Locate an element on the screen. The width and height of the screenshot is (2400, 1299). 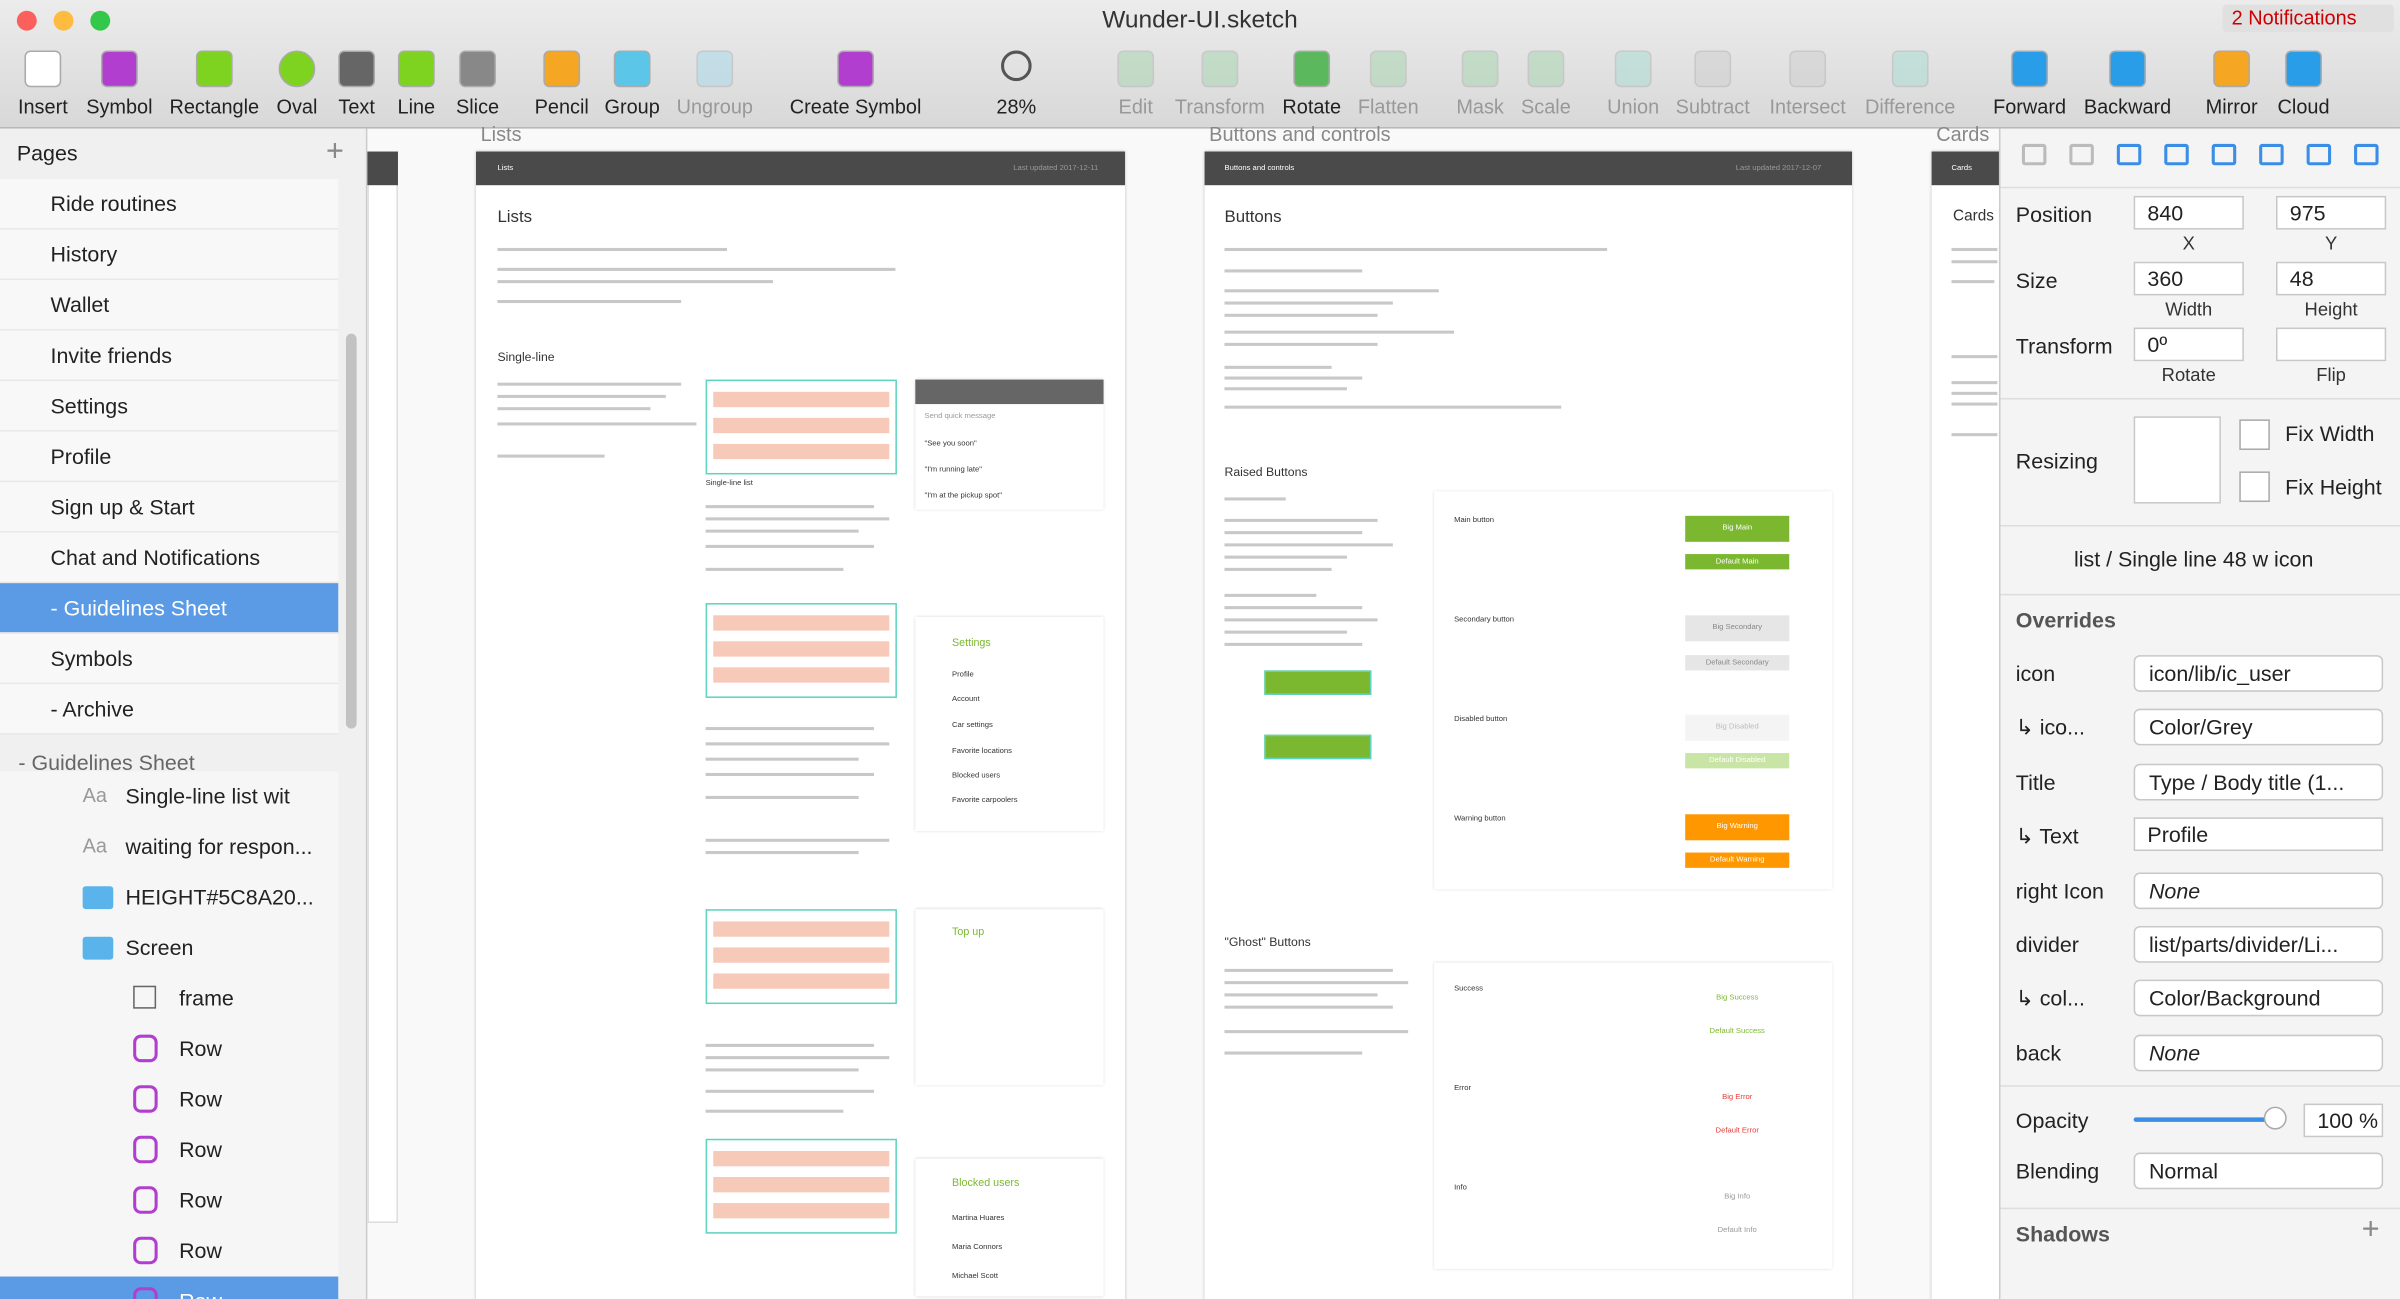
slider-knob is located at coordinates (2275, 1118).